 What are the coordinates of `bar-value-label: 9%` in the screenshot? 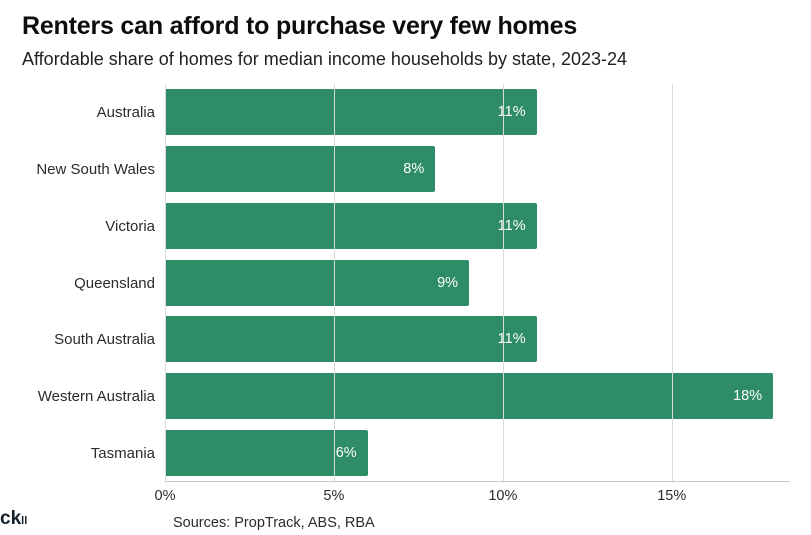 It's located at (448, 282).